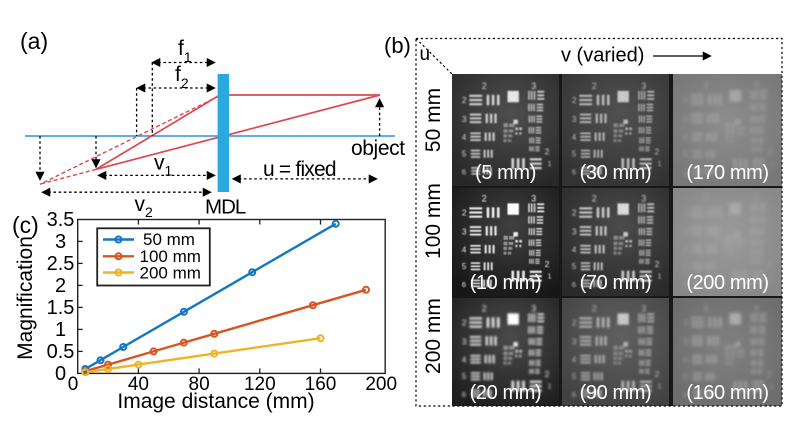 The width and height of the screenshot is (812, 428). Describe the element at coordinates (60, 286) in the screenshot. I see `svg-text: 2` at that location.